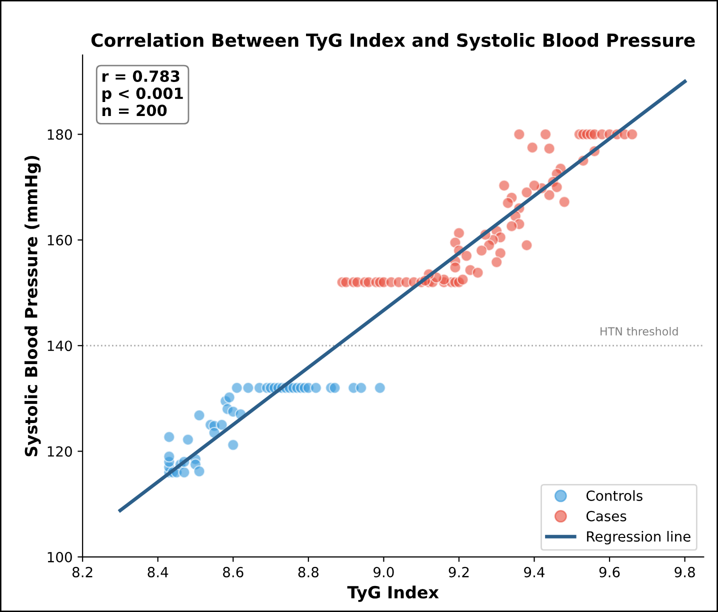 This screenshot has height=612, width=718. What do you see at coordinates (142, 93) in the screenshot?
I see `annotation: r = 0.783 p < 0.001 n = 200` at bounding box center [142, 93].